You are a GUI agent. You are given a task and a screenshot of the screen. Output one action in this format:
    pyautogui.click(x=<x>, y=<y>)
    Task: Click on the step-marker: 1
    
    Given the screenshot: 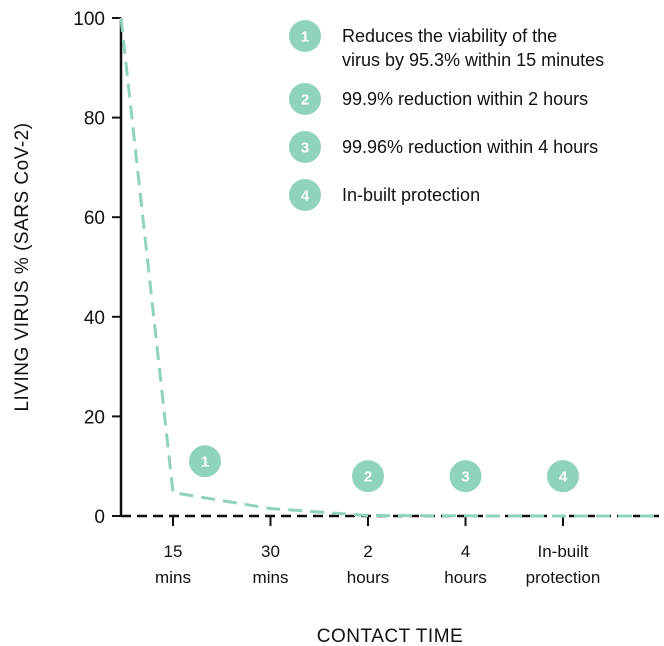 What is the action you would take?
    pyautogui.click(x=205, y=461)
    